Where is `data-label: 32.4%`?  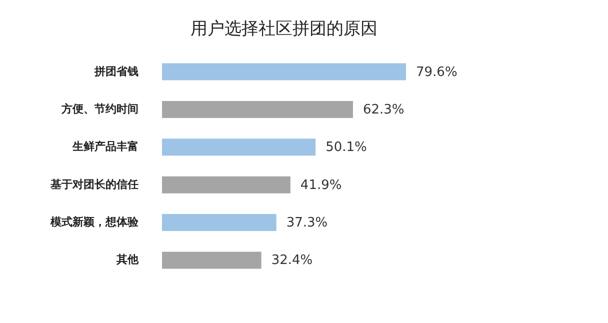
data-label: 32.4% is located at coordinates (292, 260).